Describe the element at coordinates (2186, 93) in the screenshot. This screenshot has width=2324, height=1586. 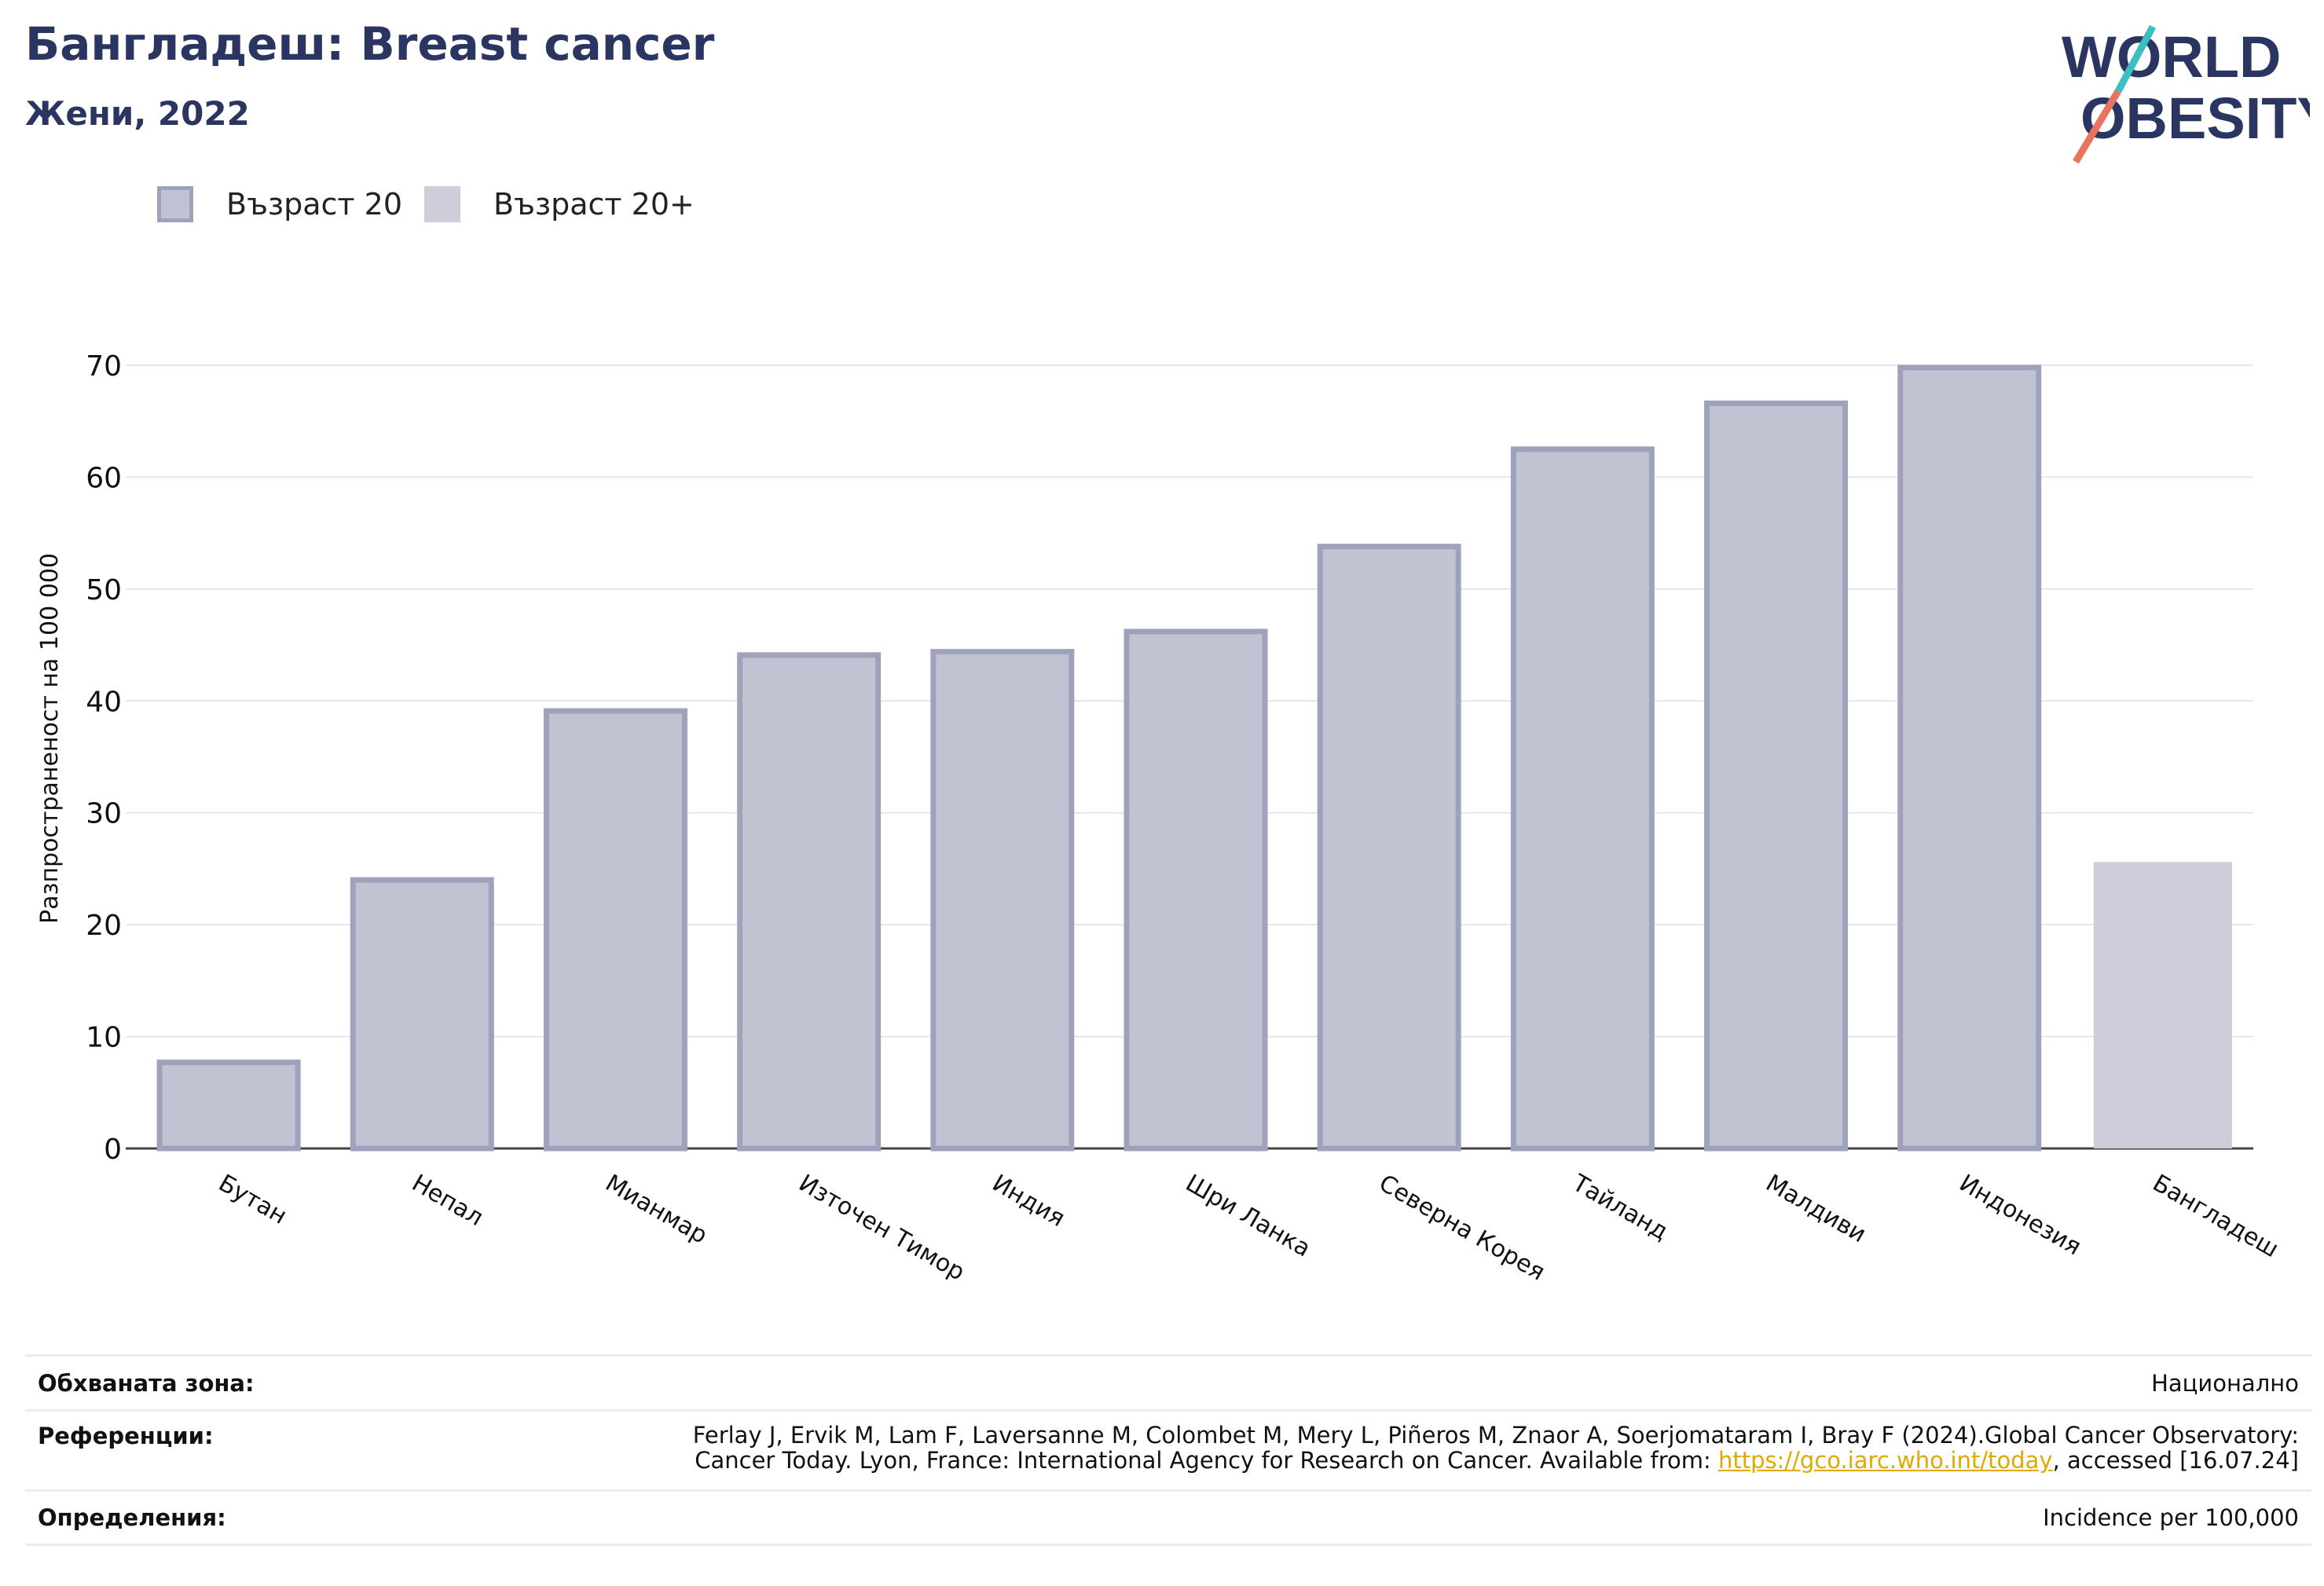
I see `world-obesity-logo: WORLD OBESITY` at that location.